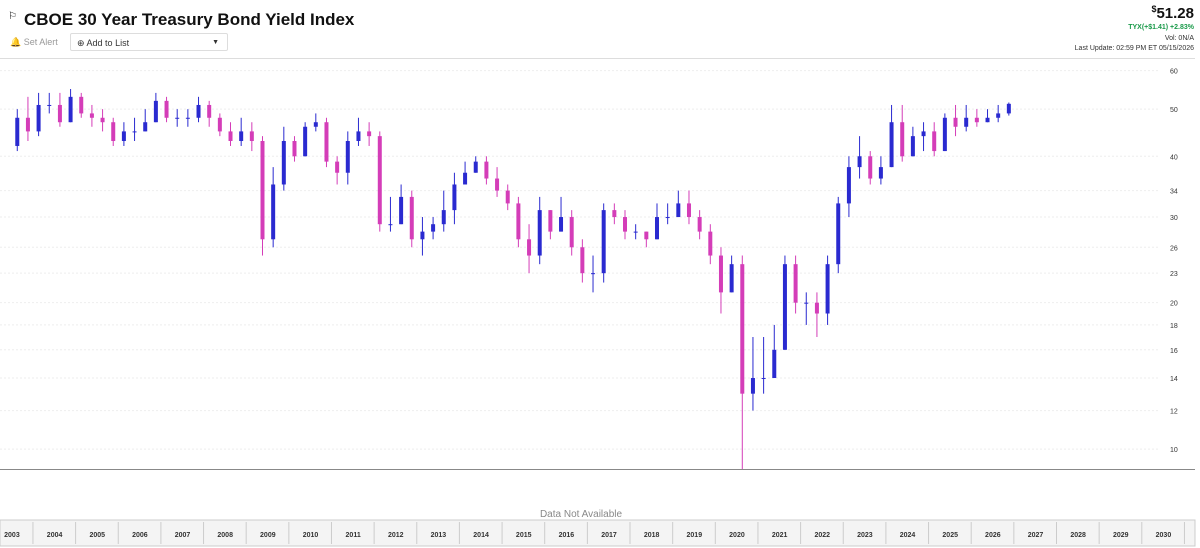  Describe the element at coordinates (140, 535) in the screenshot. I see `x-tick-label: 2006` at that location.